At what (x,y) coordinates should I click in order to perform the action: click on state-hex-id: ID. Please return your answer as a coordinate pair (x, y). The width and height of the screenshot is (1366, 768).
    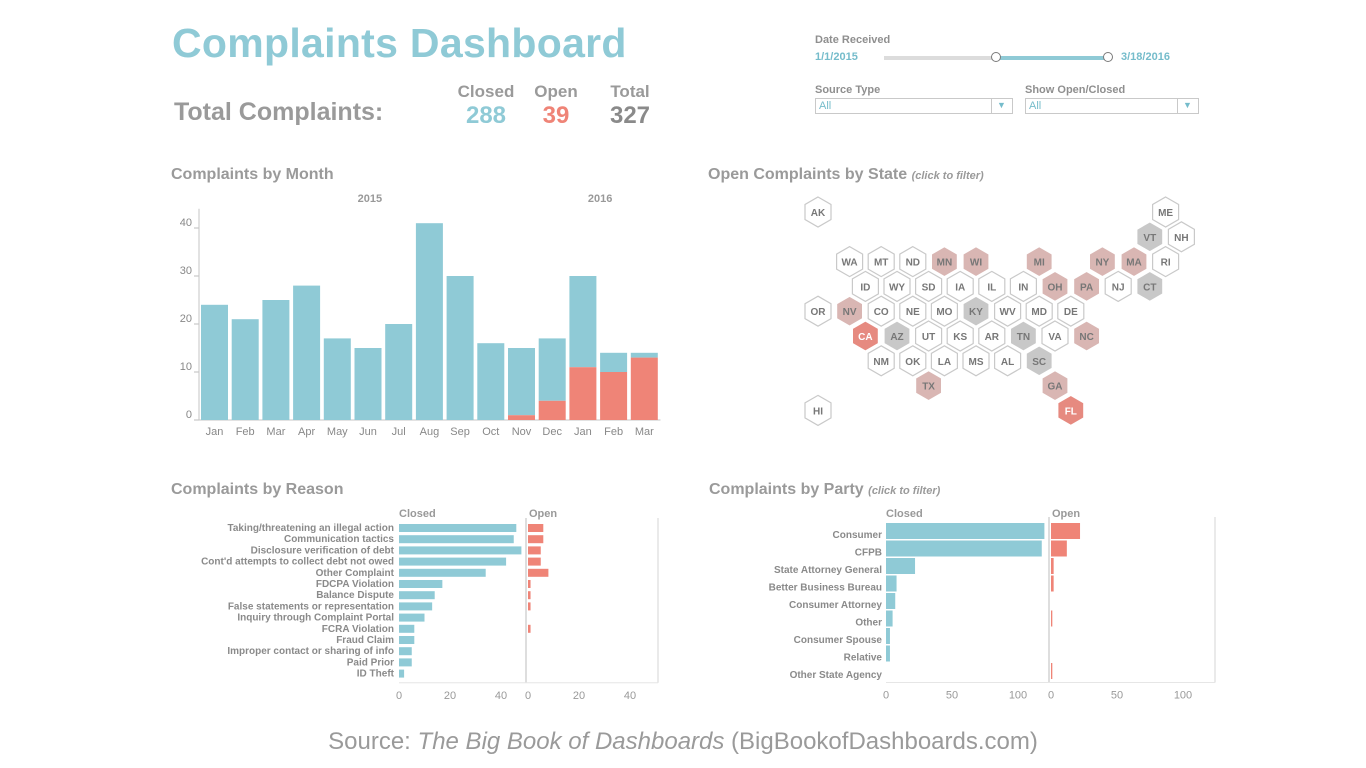
    Looking at the image, I should click on (865, 286).